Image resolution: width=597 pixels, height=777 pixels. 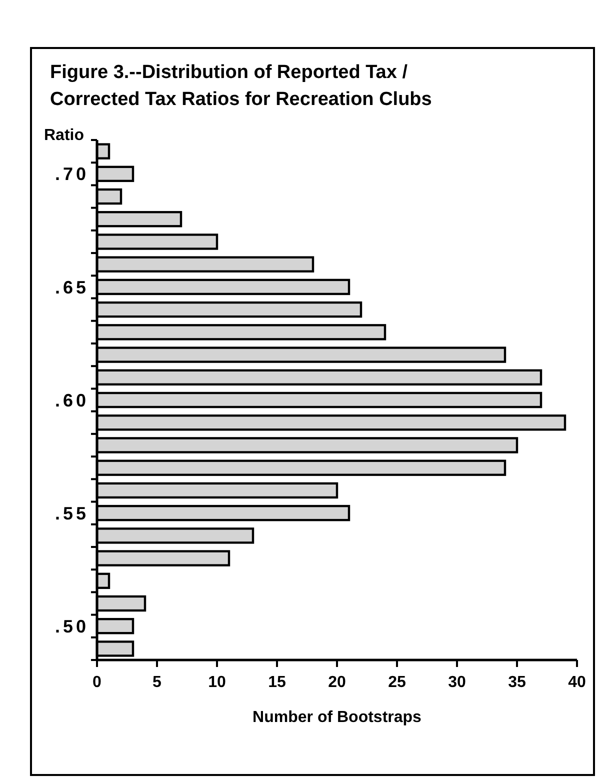 I want to click on x-tick-label: 5, so click(x=157, y=682).